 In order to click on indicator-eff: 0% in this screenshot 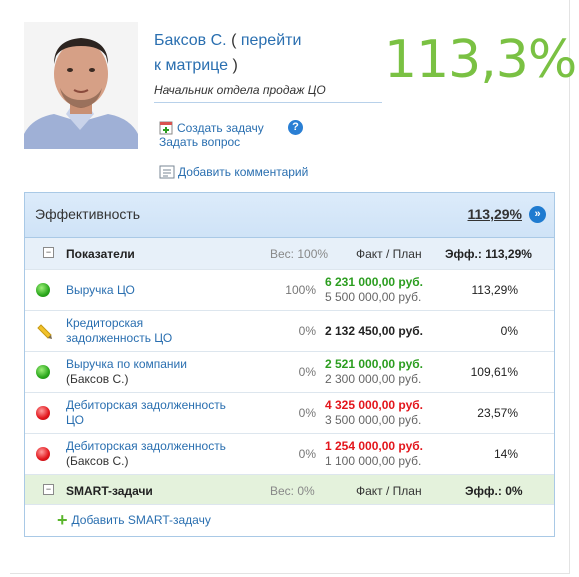, I will do `click(509, 331)`.